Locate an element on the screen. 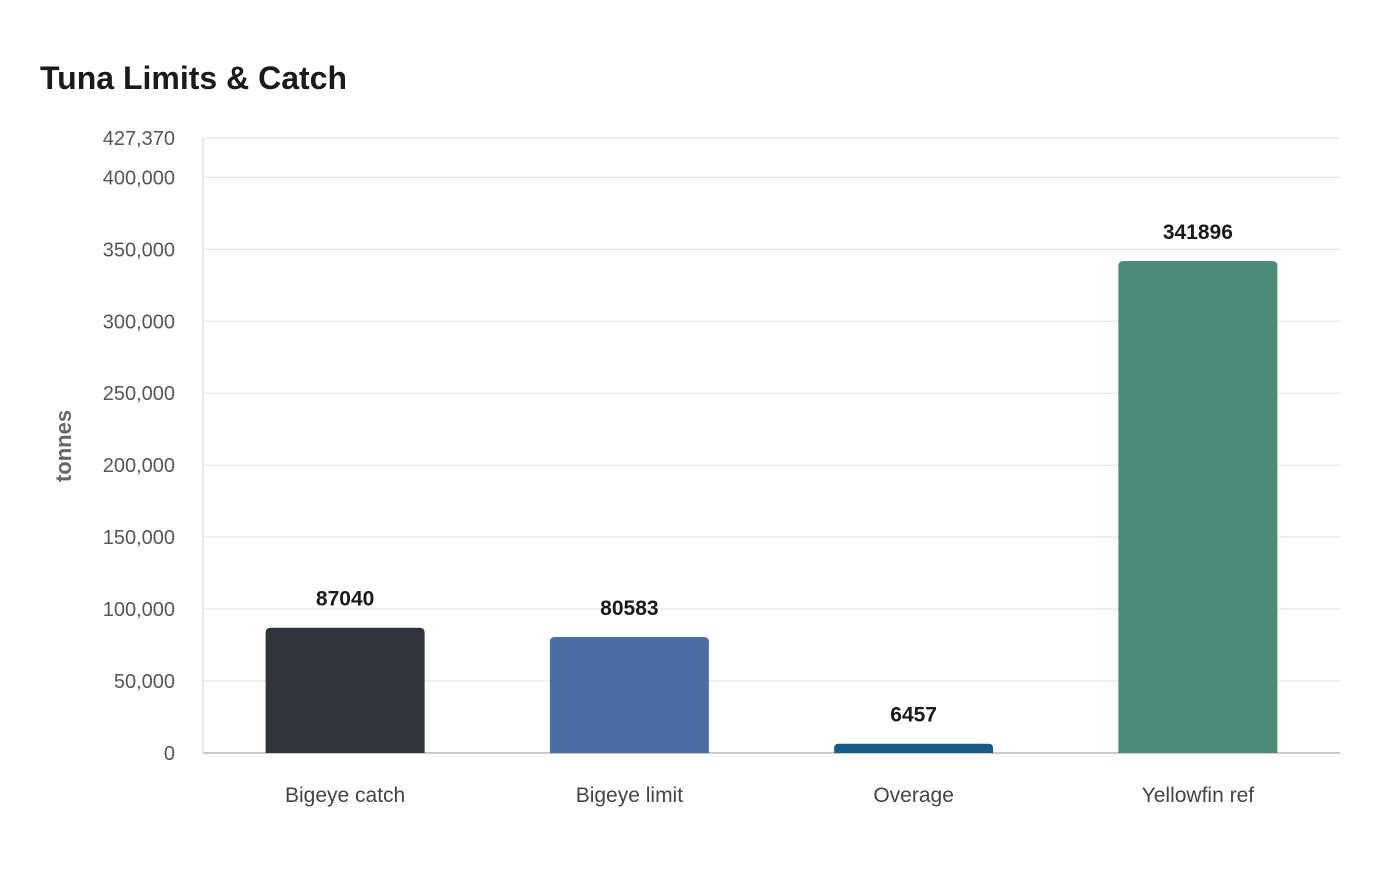 The width and height of the screenshot is (1400, 880). y-axis-title: tonnes is located at coordinates (63, 446).